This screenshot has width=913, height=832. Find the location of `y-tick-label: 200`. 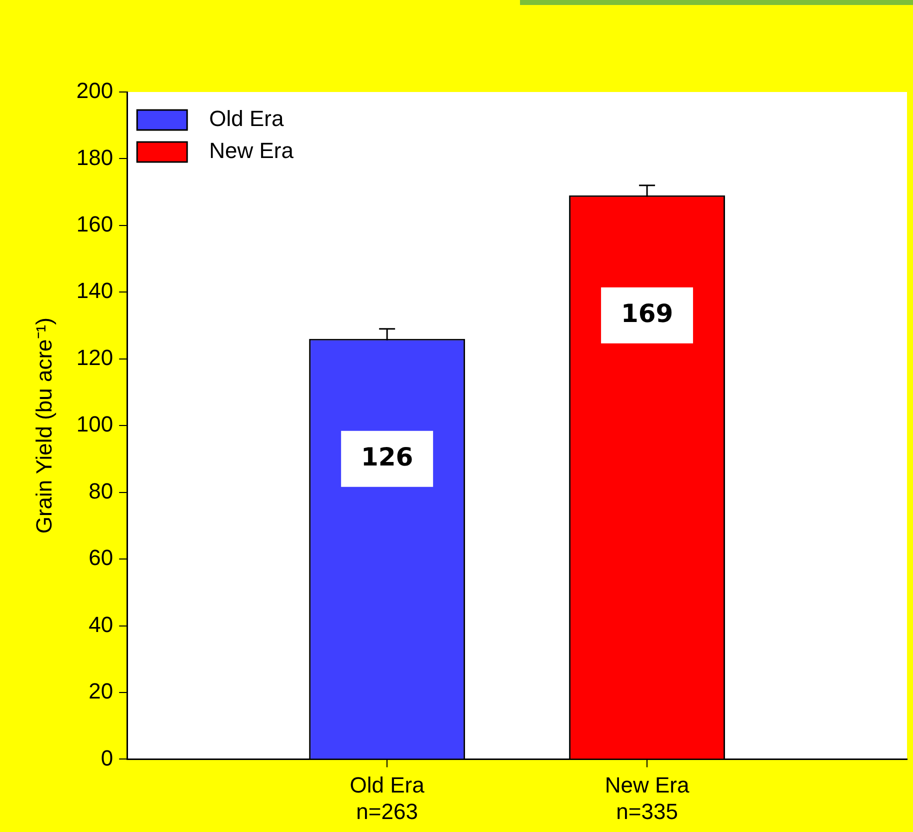

y-tick-label: 200 is located at coordinates (95, 91).